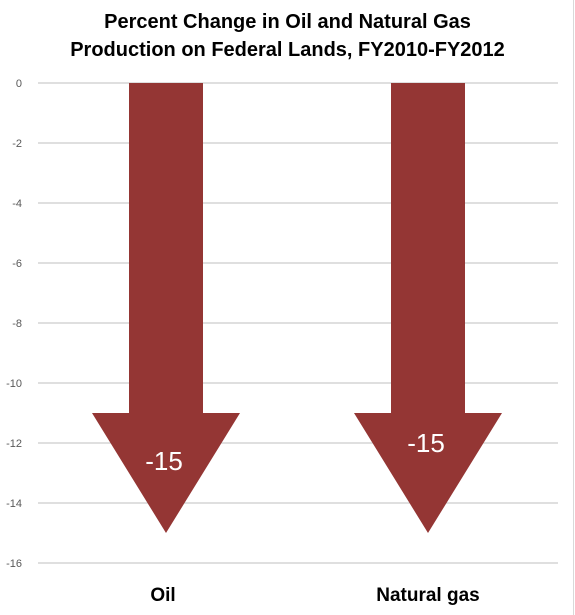  What do you see at coordinates (295, 452) in the screenshot?
I see `data-labels: -15 -15` at bounding box center [295, 452].